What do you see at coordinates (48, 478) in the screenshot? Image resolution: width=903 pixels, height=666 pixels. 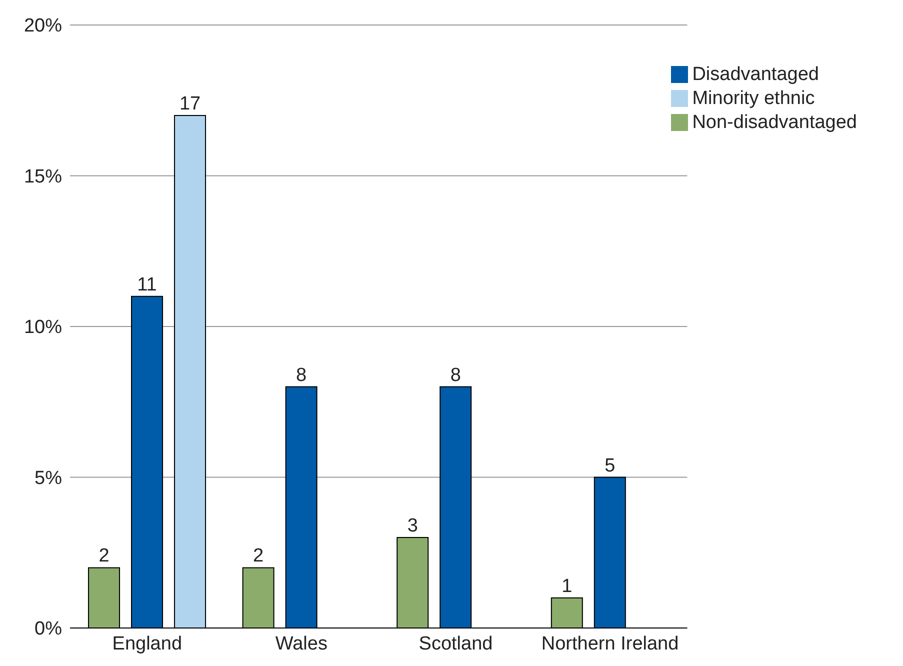 I see `y-tick-label: 5%` at bounding box center [48, 478].